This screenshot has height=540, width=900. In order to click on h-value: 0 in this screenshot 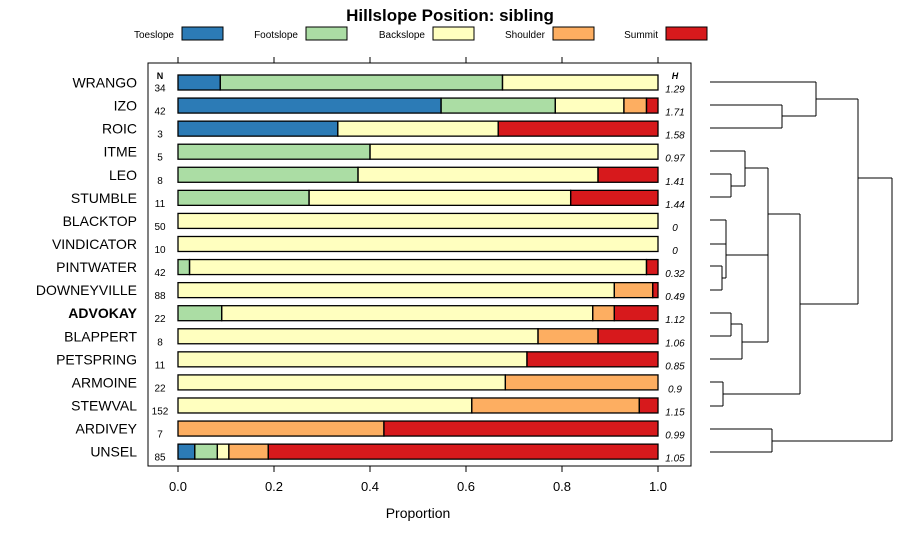, I will do `click(675, 251)`.